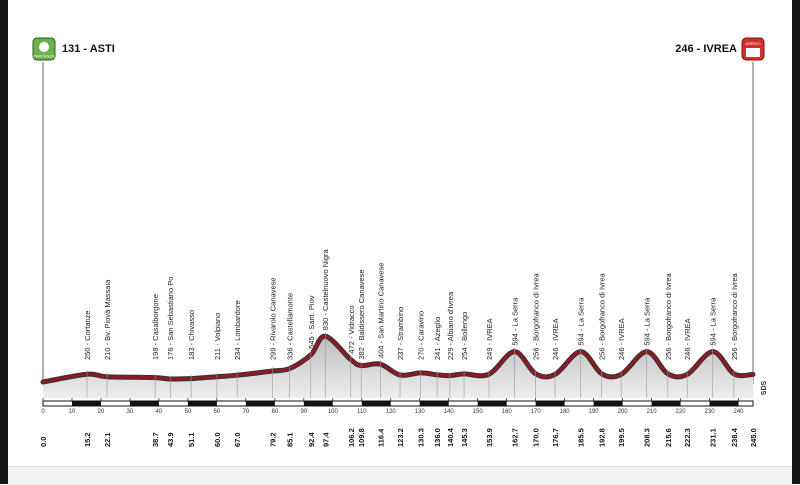 The image size is (800, 485). I want to click on waypoint-label: 229 - Albiano d'Ivrea, so click(450, 325).